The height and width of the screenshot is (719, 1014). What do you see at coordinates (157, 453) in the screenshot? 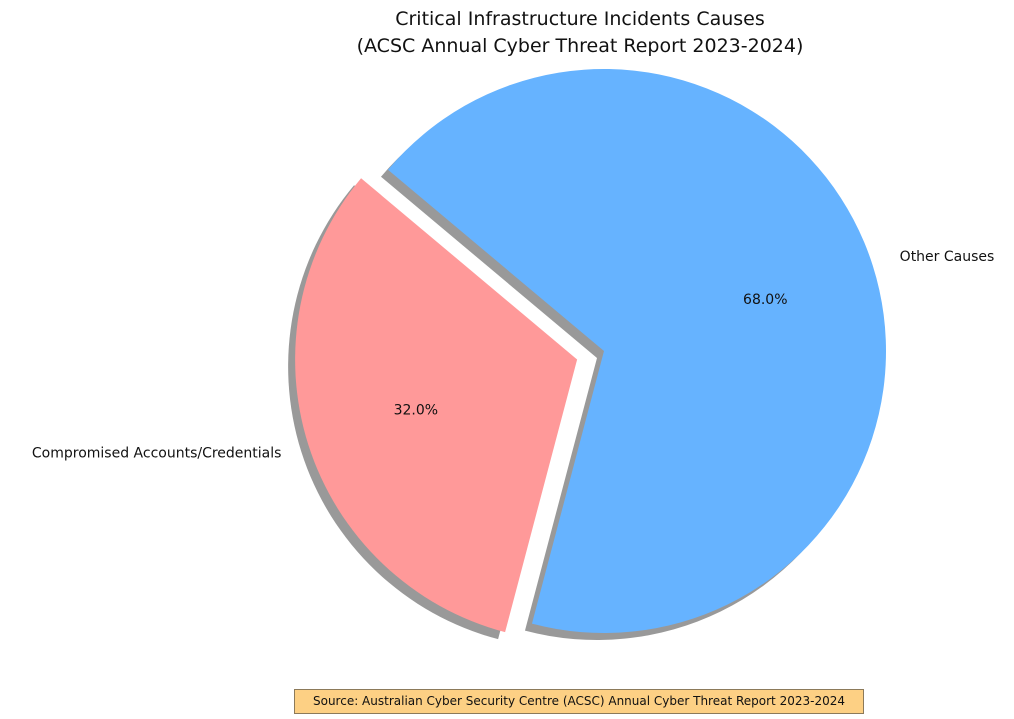
I see `category-label: Compromised Accounts/Credentials` at bounding box center [157, 453].